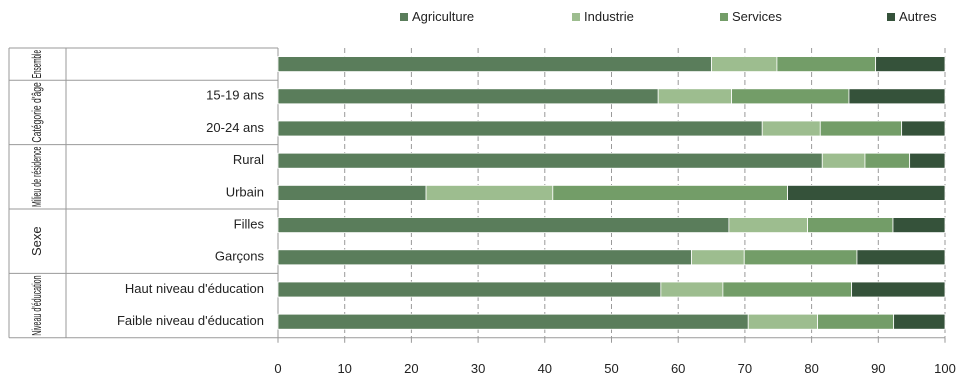  Describe the element at coordinates (36, 305) in the screenshot. I see `group-label: Niveau d'éducation` at that location.